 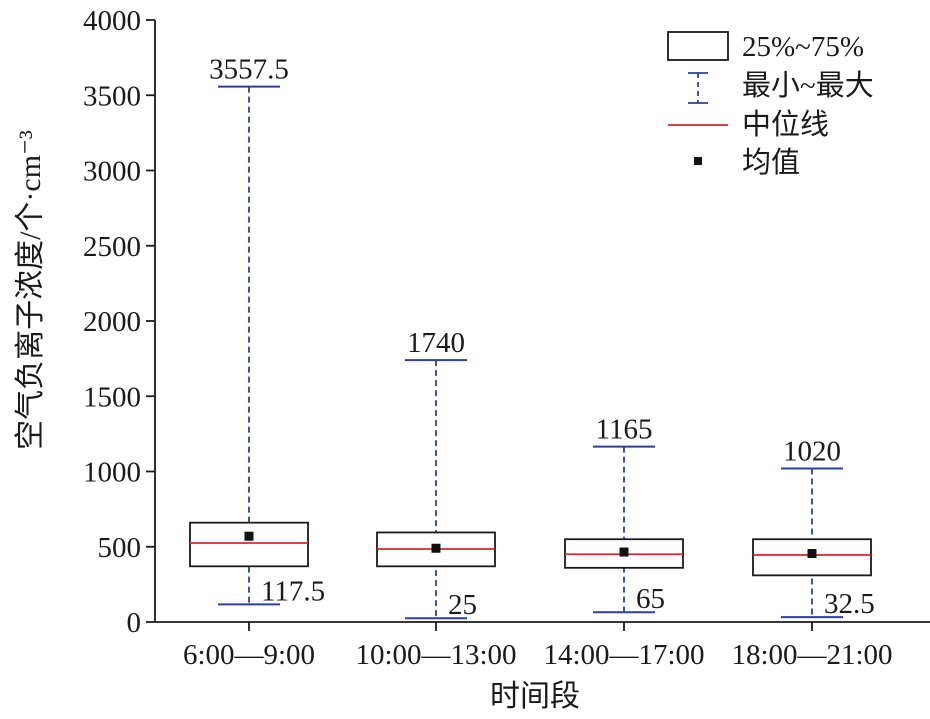 What do you see at coordinates (462, 605) in the screenshot?
I see `min-value-label: 25` at bounding box center [462, 605].